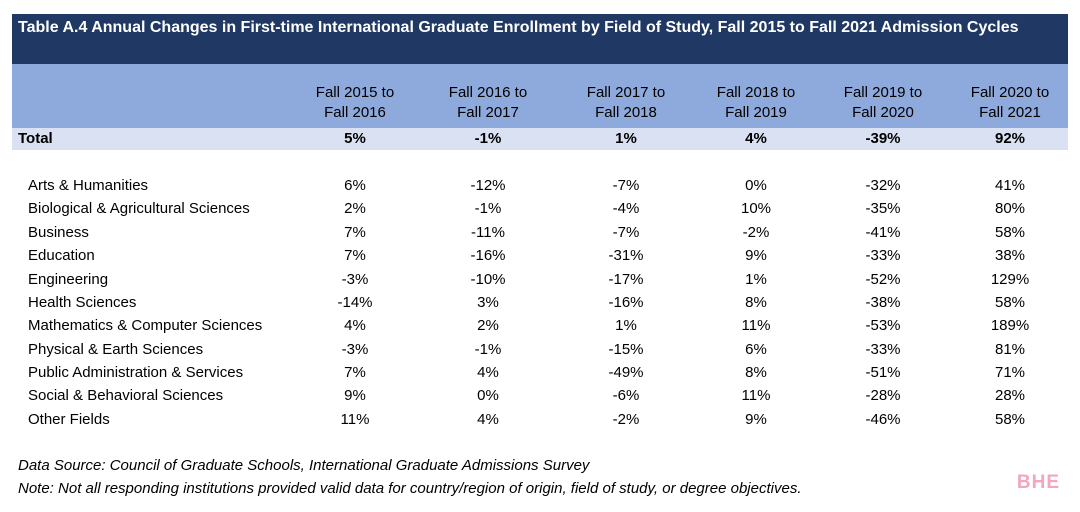 The width and height of the screenshot is (1080, 512). What do you see at coordinates (58, 232) in the screenshot?
I see `row-label: Business` at bounding box center [58, 232].